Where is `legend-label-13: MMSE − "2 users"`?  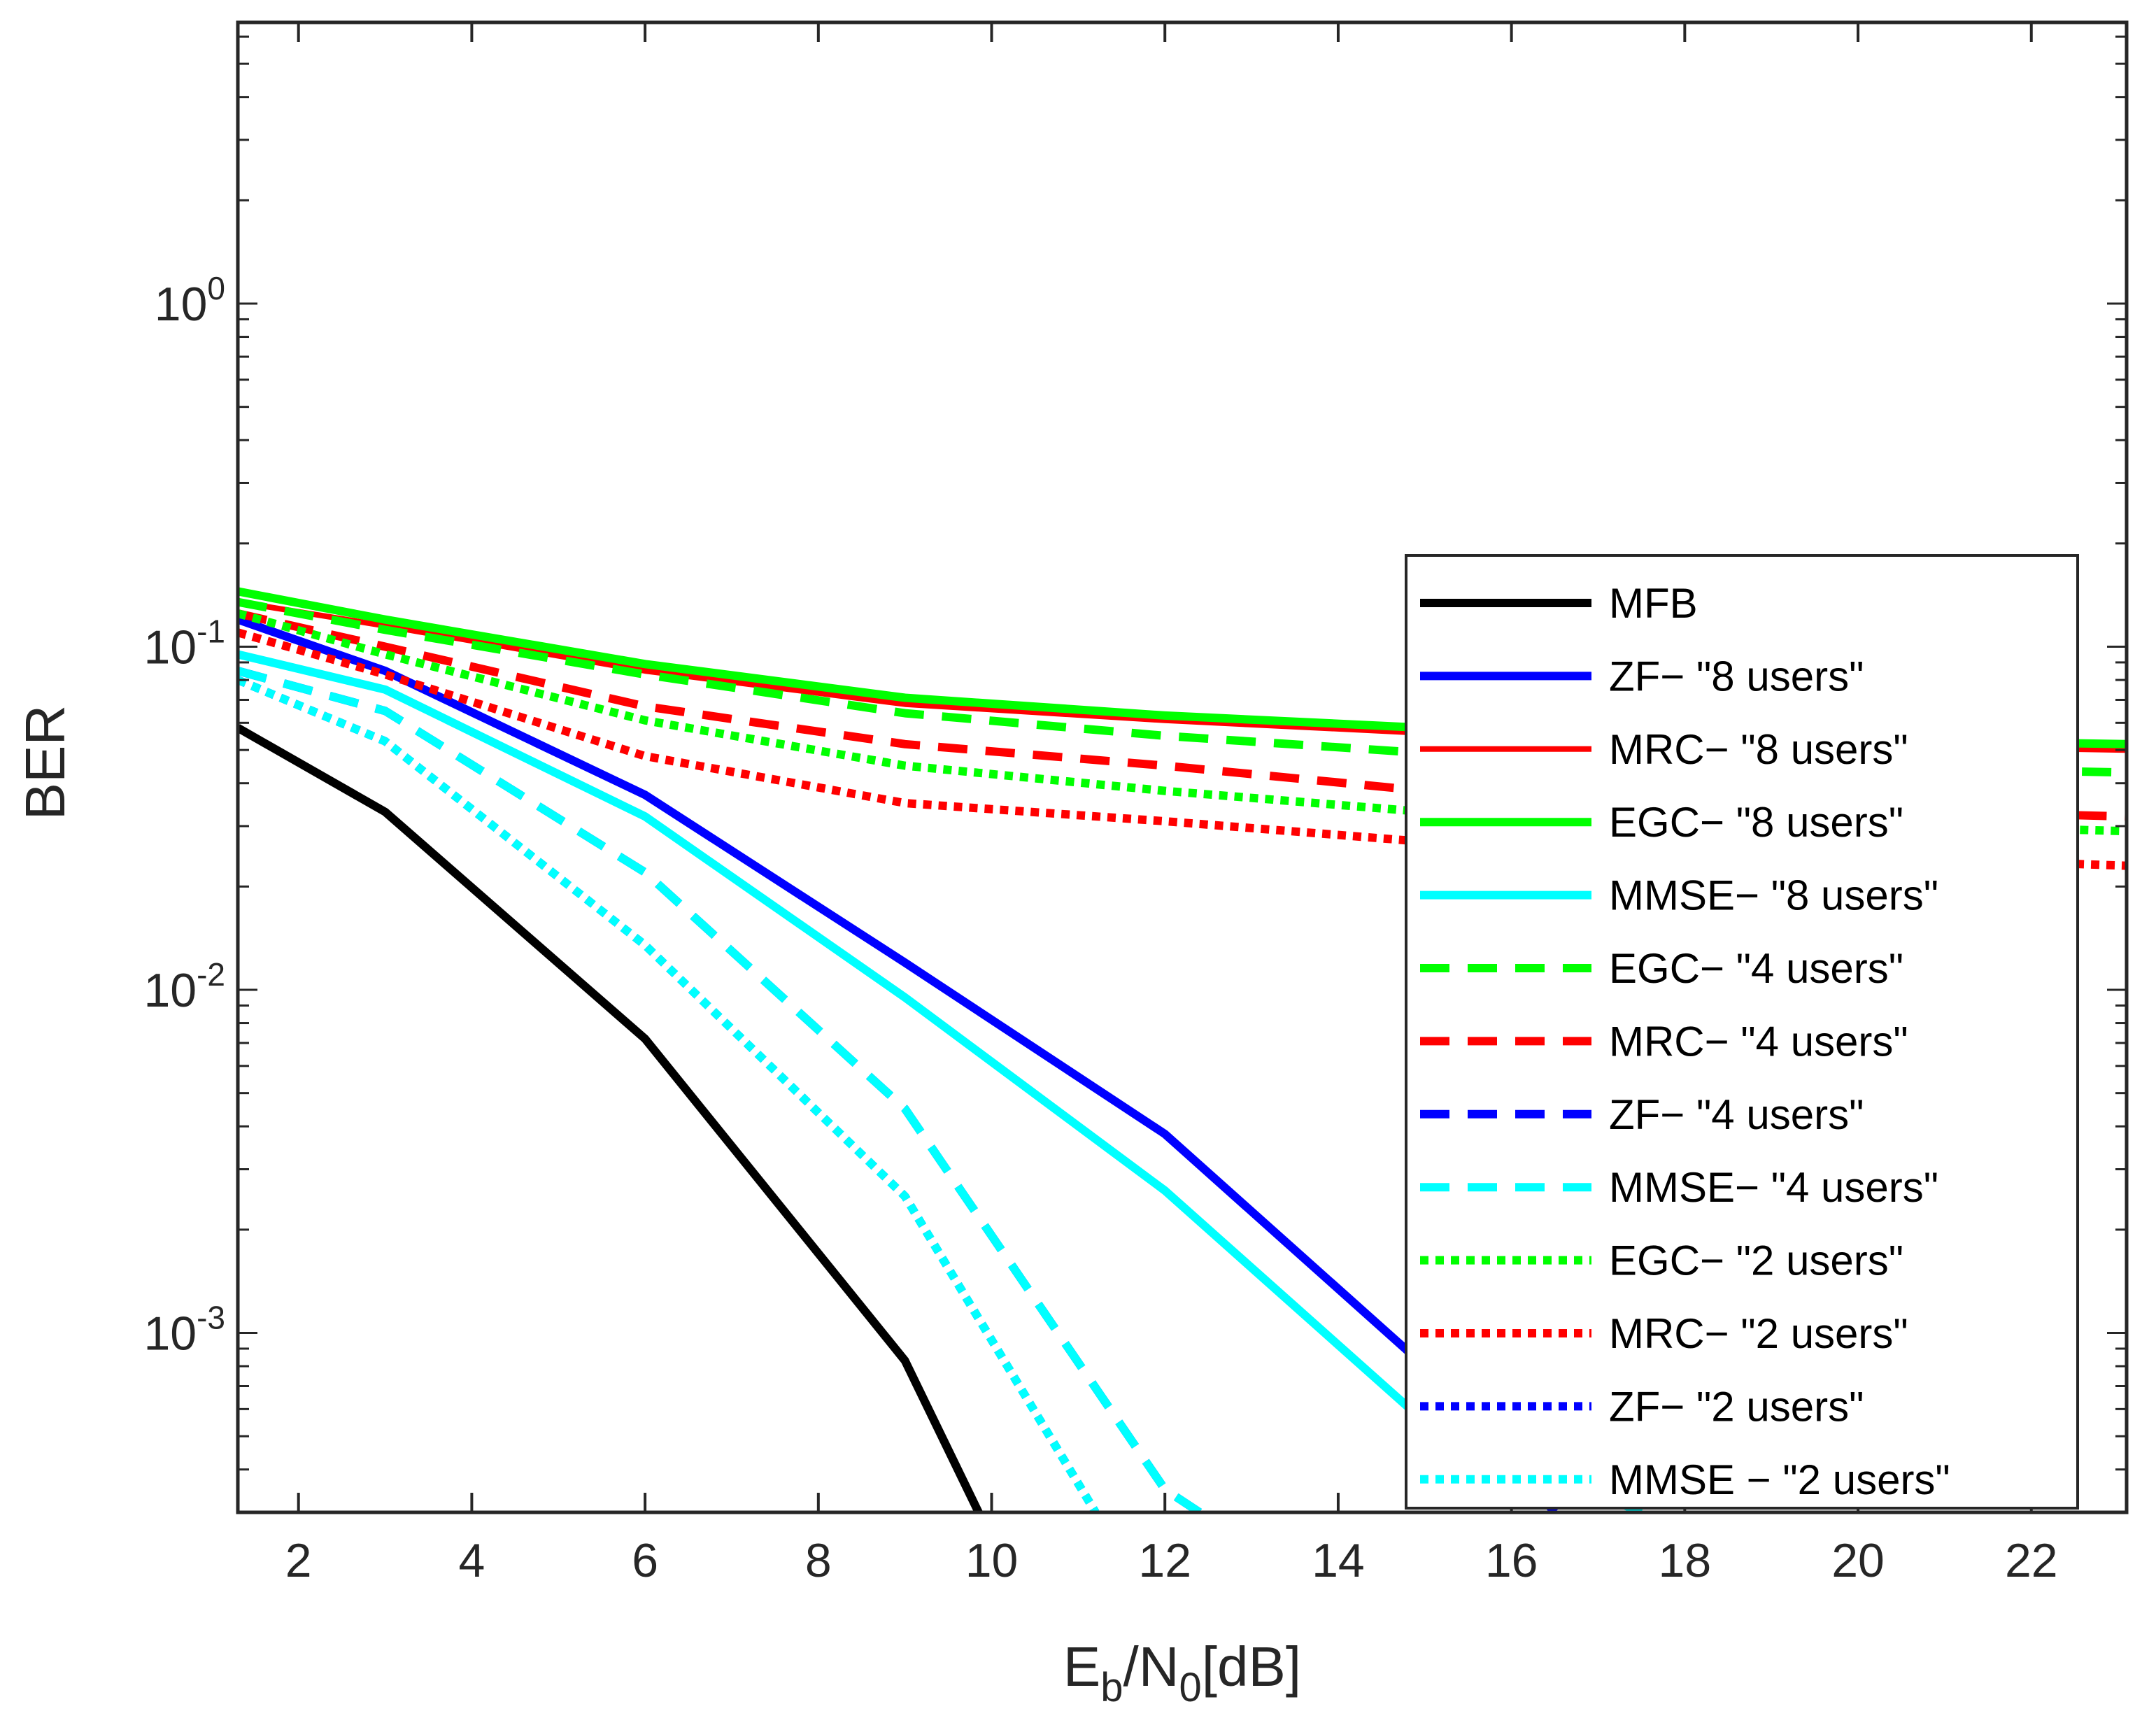
legend-label-13: MMSE − "2 users" is located at coordinates (1779, 1479).